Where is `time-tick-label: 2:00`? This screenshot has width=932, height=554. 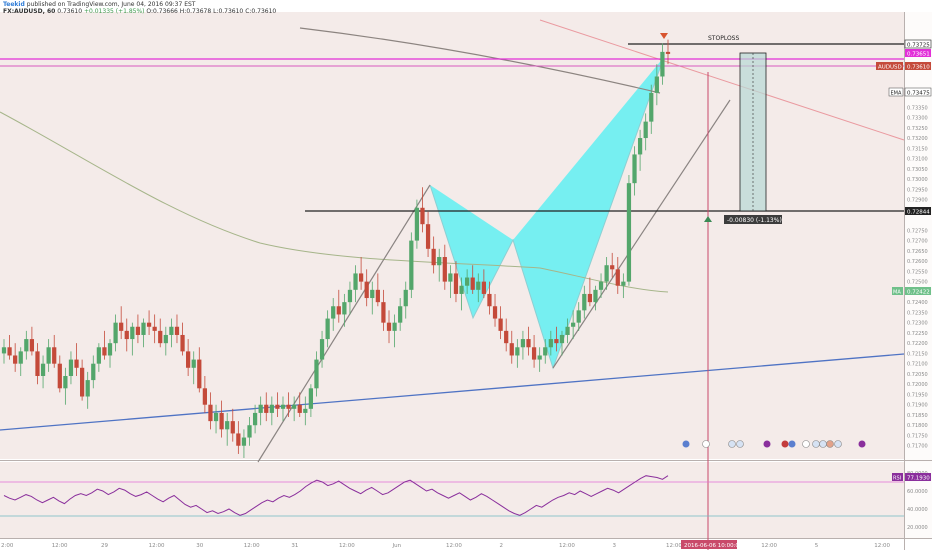 time-tick-label: 2:00 is located at coordinates (7, 546).